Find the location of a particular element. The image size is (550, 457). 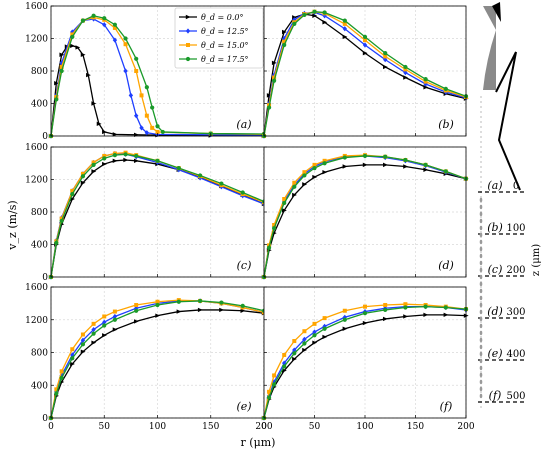

x-tick-label: 200 is located at coordinates (263, 427).